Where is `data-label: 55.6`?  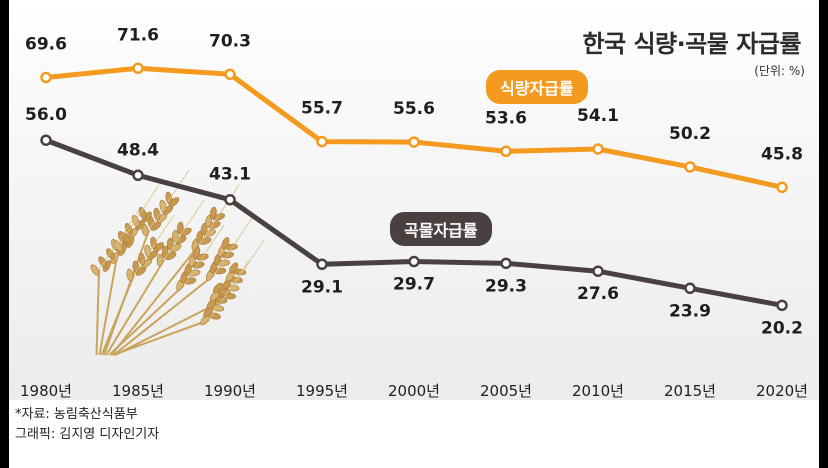 data-label: 55.6 is located at coordinates (414, 109).